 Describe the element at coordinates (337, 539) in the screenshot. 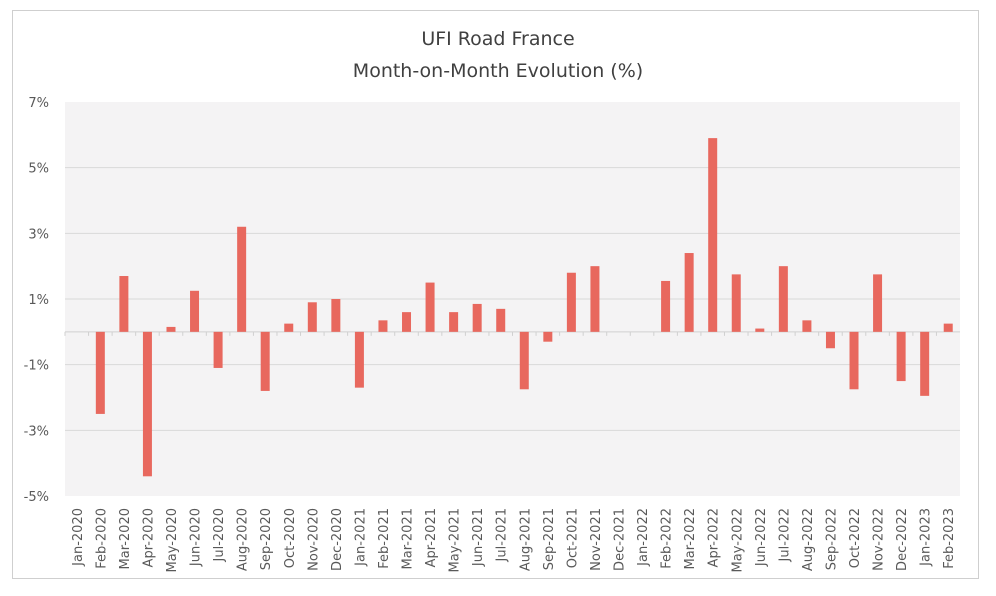

I see `x-tick-label: Dec-2020` at that location.